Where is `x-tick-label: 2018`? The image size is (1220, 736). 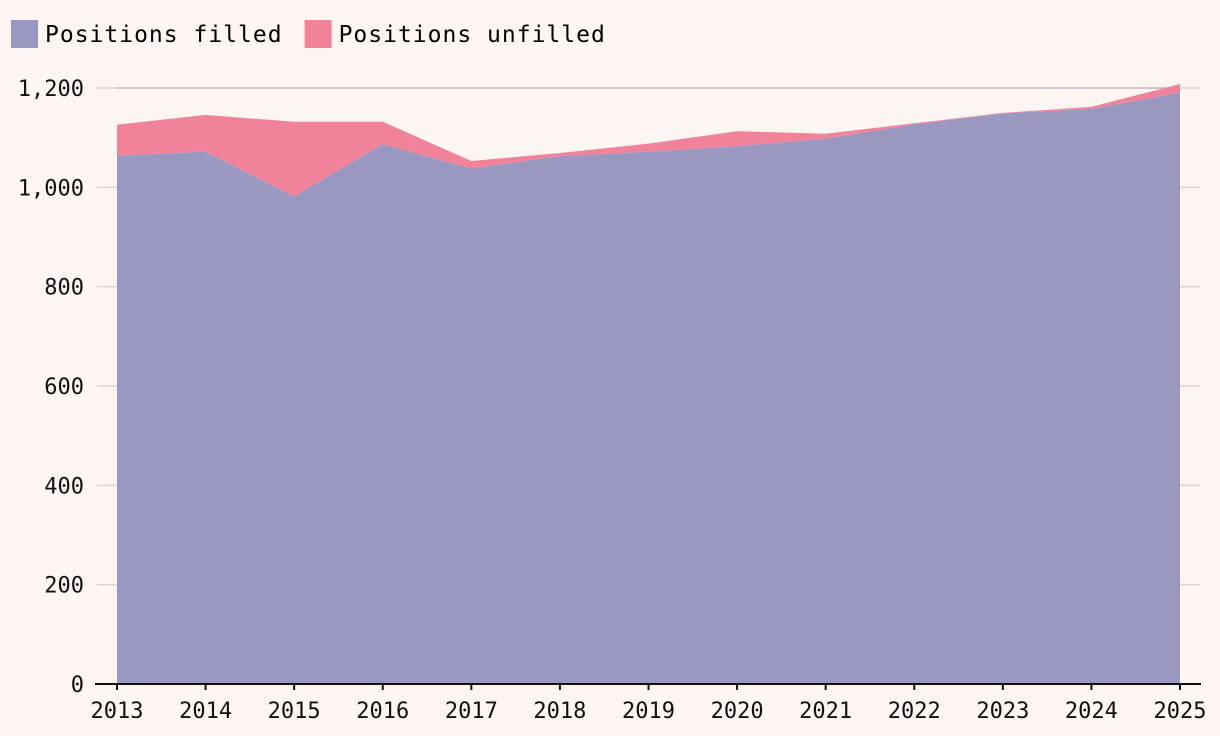
x-tick-label: 2018 is located at coordinates (559, 711).